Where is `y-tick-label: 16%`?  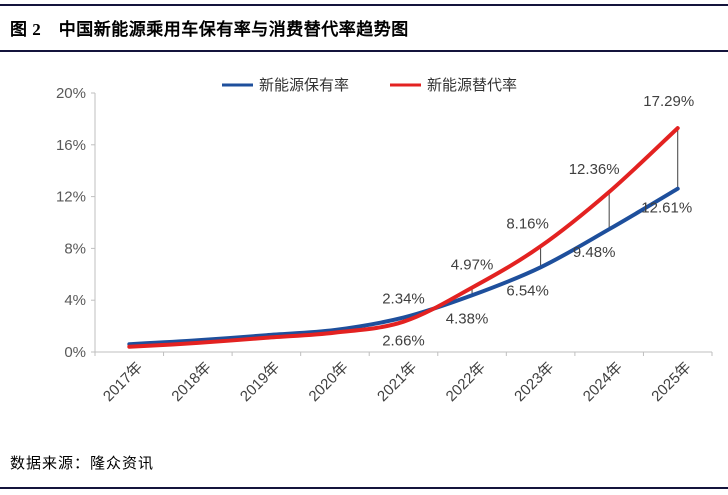 y-tick-label: 16% is located at coordinates (71, 145).